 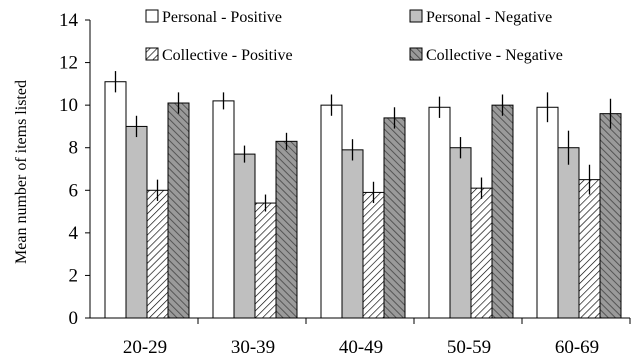 What do you see at coordinates (74, 190) in the screenshot?
I see `y-tick-label: 6` at bounding box center [74, 190].